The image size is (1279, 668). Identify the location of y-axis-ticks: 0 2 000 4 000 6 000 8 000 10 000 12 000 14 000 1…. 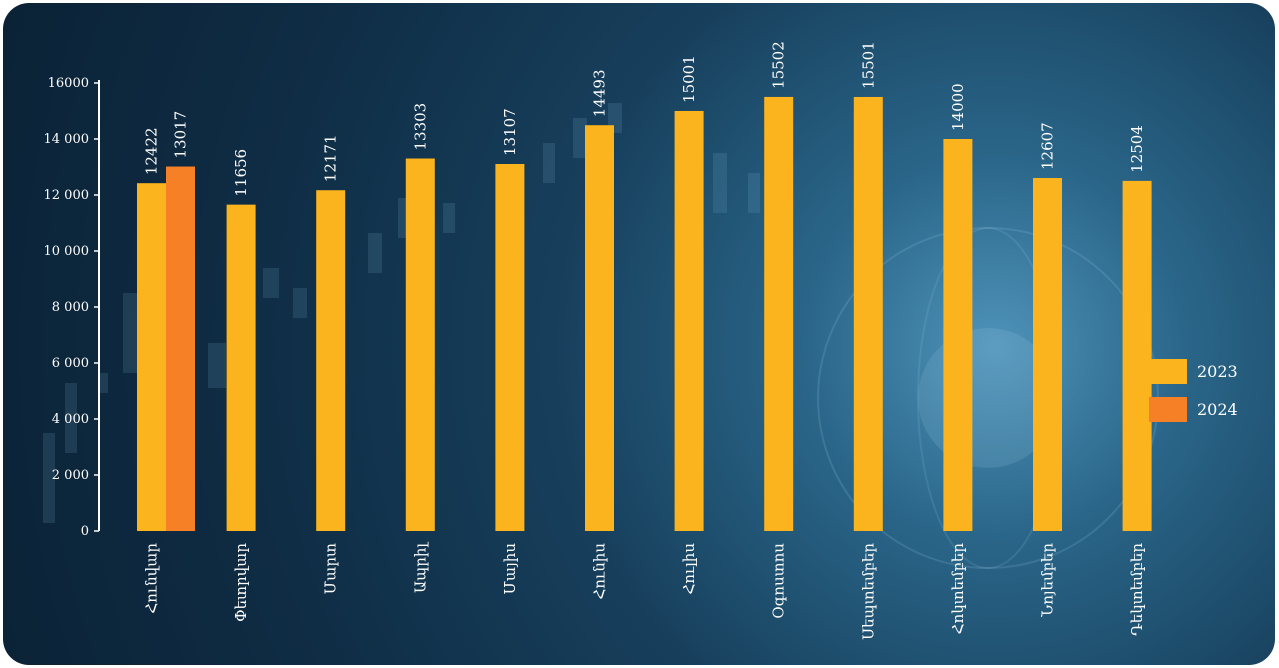
(71, 307).